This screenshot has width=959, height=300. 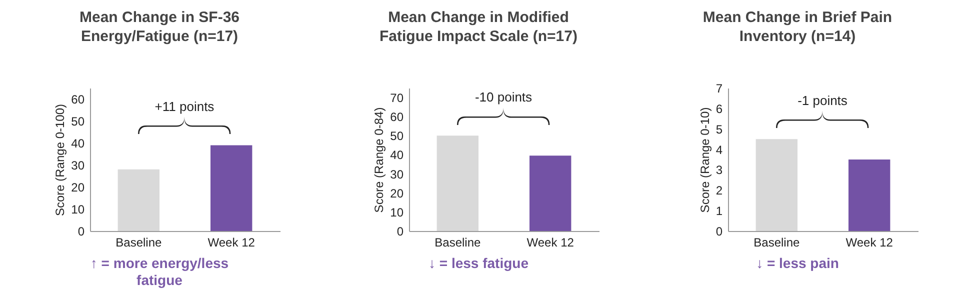 I want to click on text: ↓ = less pain, so click(x=797, y=263).